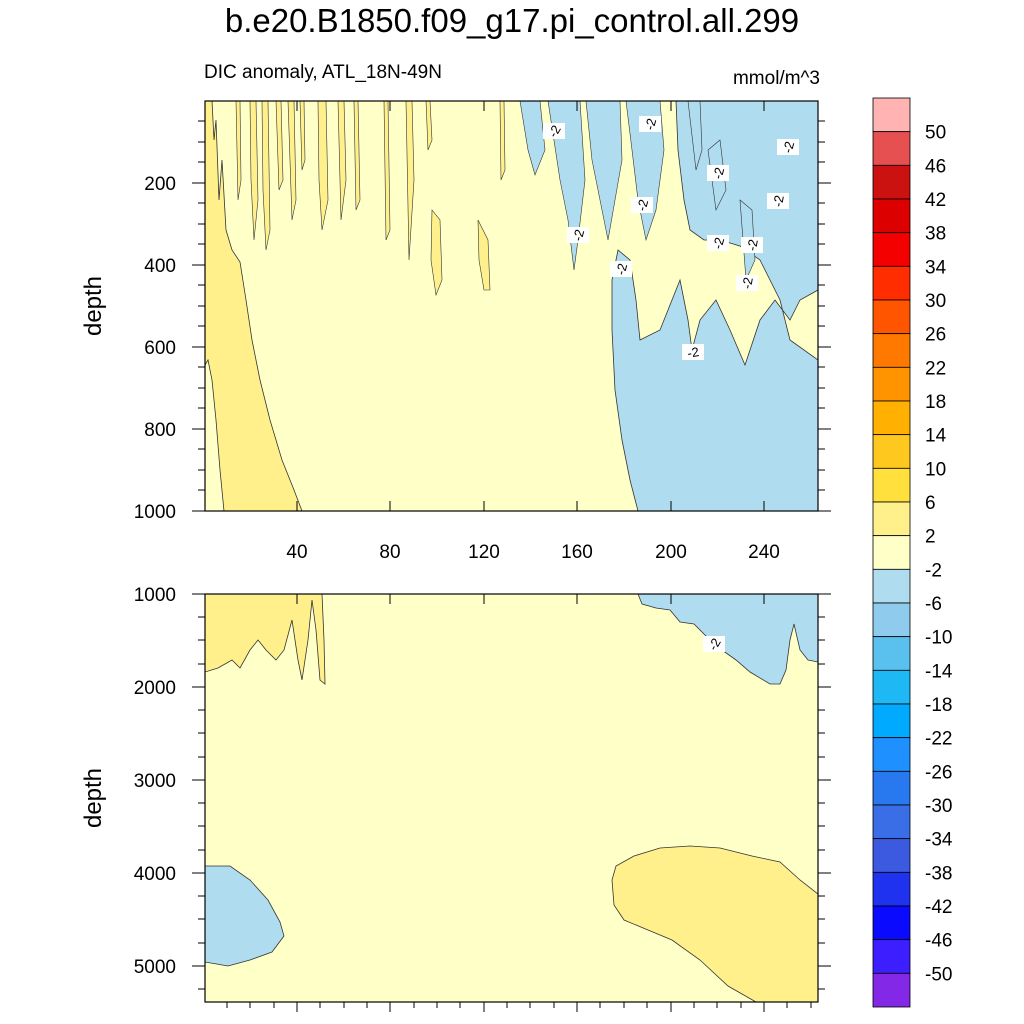 The image size is (1024, 1024). Describe the element at coordinates (93, 306) in the screenshot. I see `upper-y-axis-title: depth` at that location.